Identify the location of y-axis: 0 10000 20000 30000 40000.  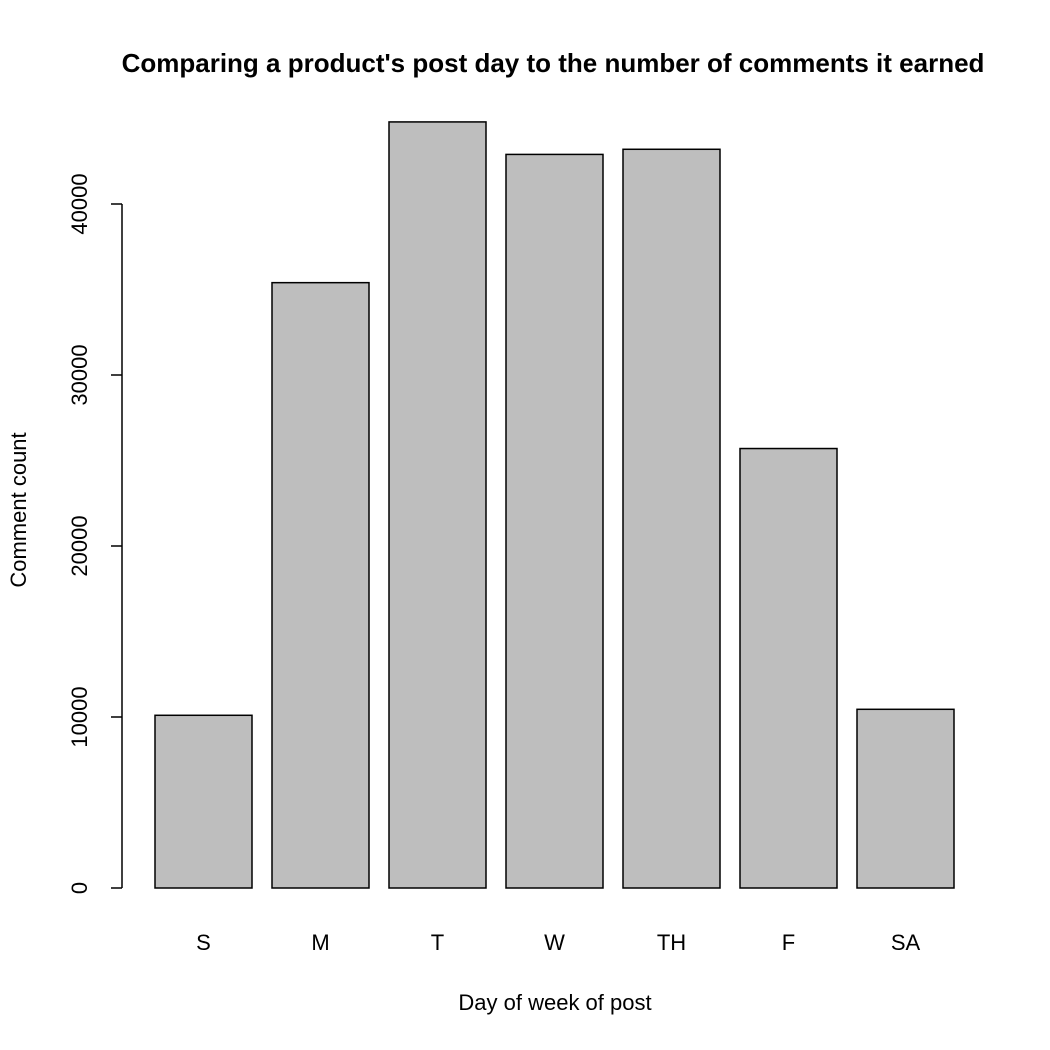
(95, 533).